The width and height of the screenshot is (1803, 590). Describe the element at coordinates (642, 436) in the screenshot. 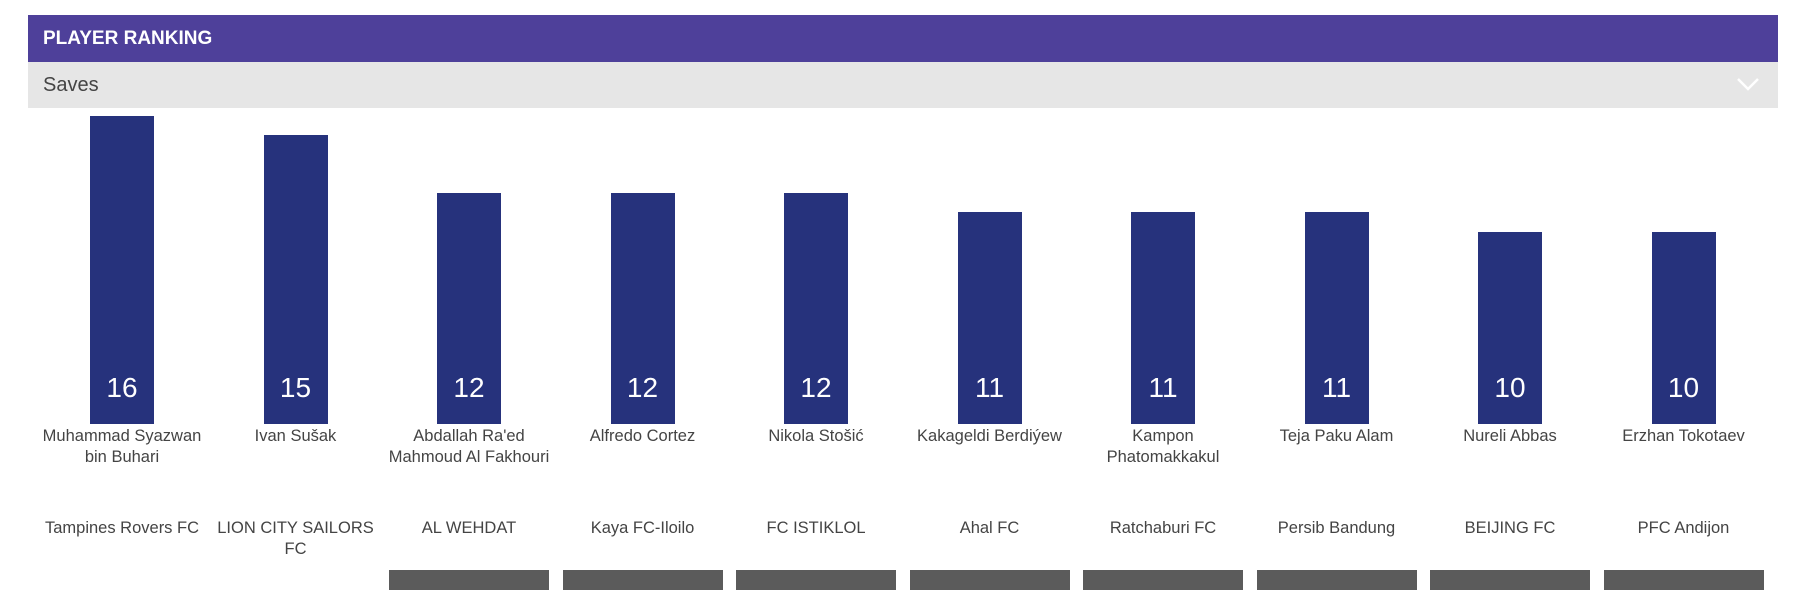

I see `player-name: Alfredo Cortez` at that location.